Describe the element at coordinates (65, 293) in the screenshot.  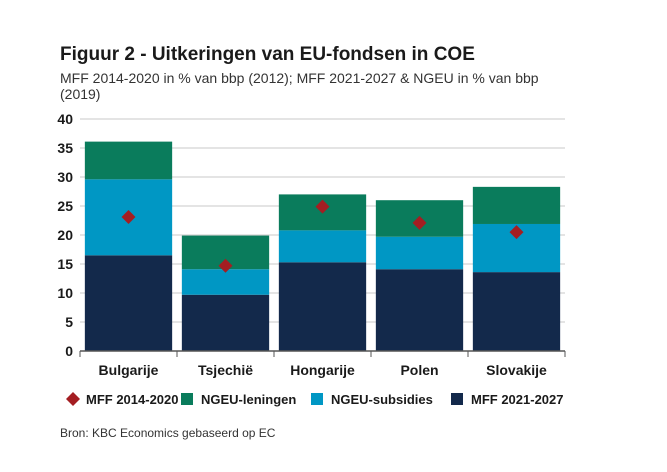
I see `y-tick-label: 10` at that location.